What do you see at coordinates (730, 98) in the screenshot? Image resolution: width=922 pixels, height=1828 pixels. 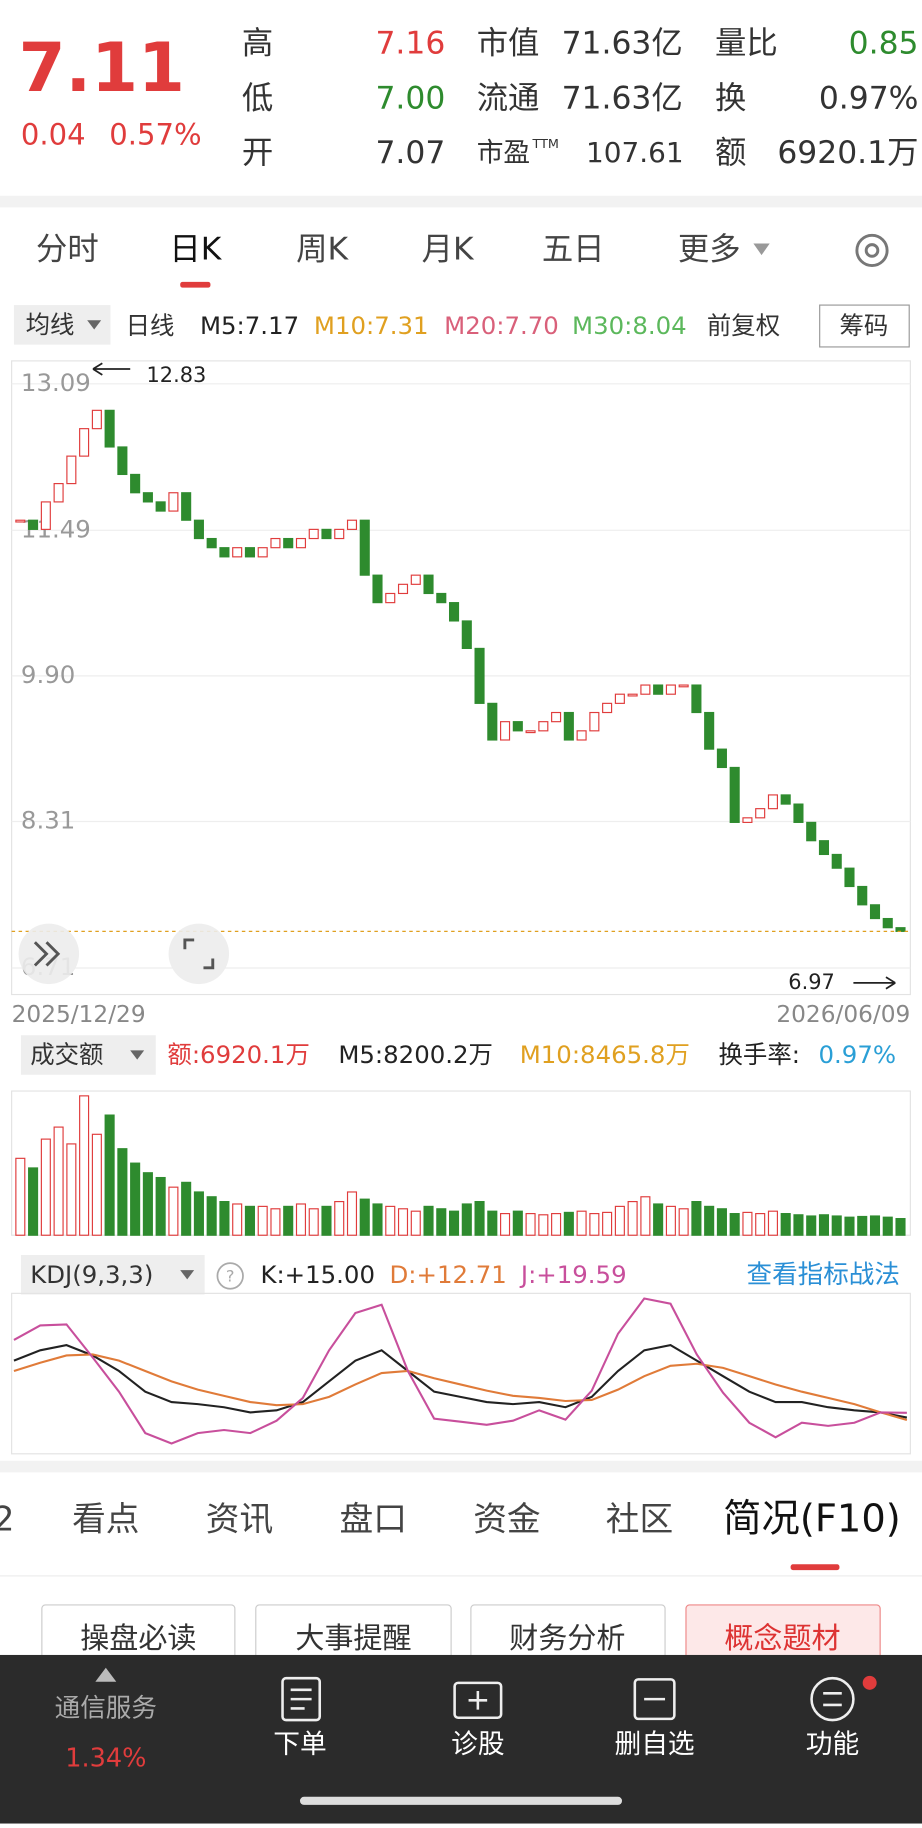 I see `stat-label: 换` at bounding box center [730, 98].